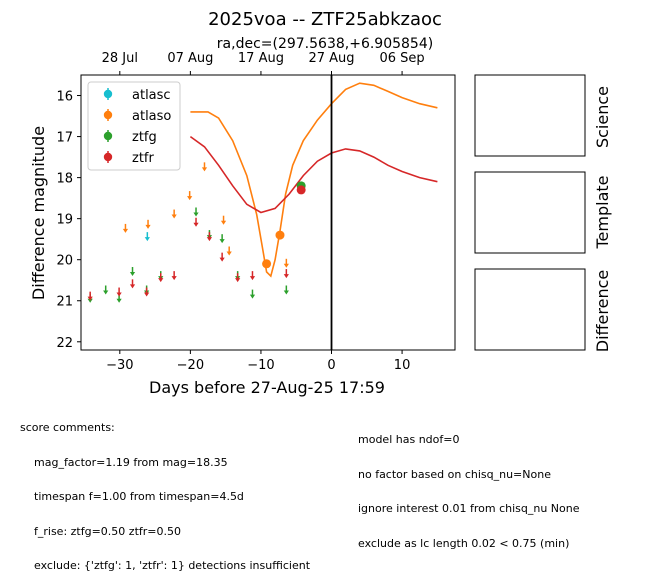  I want to click on top-axis-date-label: 28 Jul, so click(120, 58).